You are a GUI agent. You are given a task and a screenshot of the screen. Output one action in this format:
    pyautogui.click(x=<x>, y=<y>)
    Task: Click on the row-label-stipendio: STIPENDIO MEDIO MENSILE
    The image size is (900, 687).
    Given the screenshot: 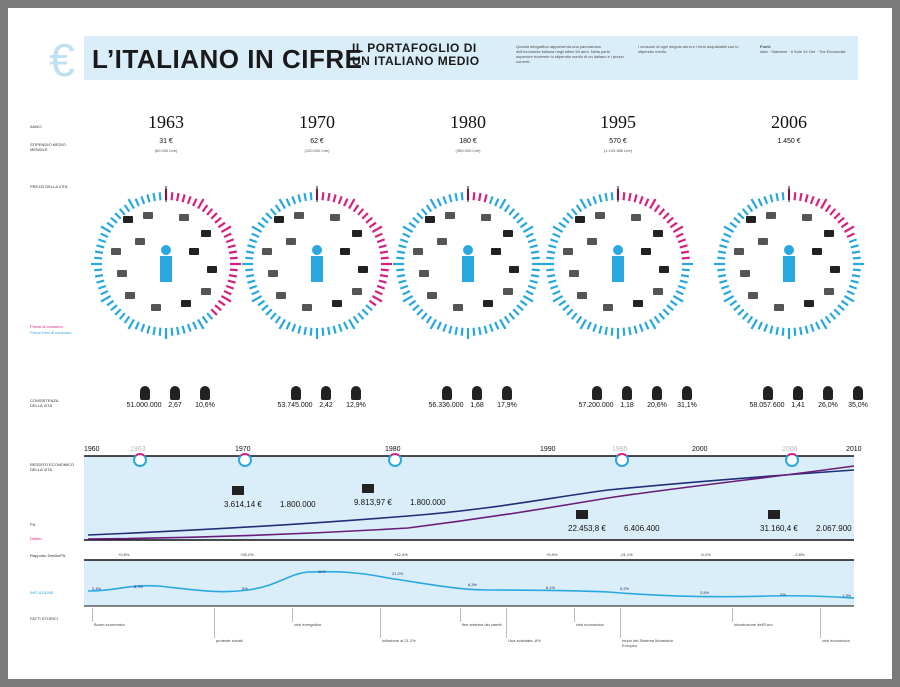 What is the action you would take?
    pyautogui.click(x=48, y=147)
    